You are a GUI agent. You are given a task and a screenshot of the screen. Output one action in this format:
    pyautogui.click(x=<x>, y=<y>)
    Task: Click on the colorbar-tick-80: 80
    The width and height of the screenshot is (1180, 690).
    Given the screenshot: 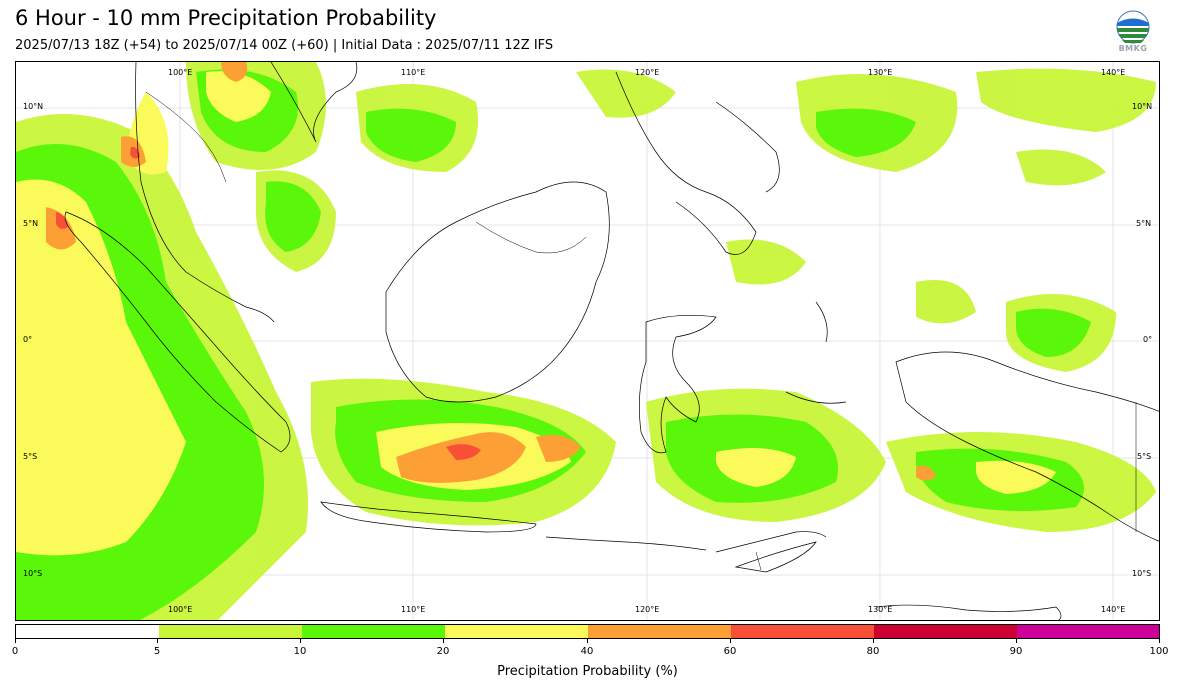 What is the action you would take?
    pyautogui.click(x=873, y=651)
    